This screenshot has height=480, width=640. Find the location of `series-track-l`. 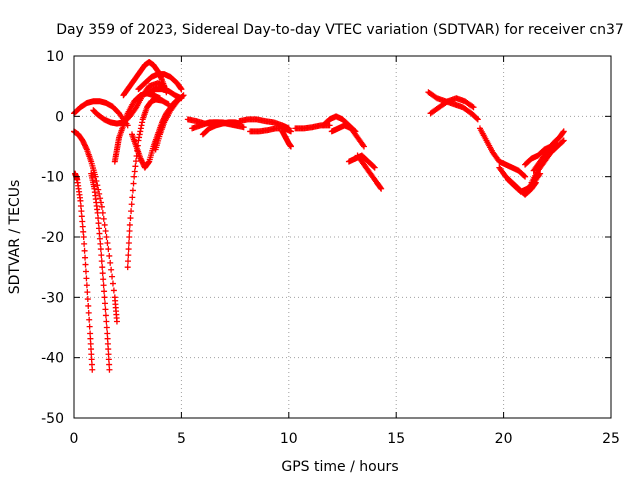

series-track-l is located at coordinates (100, 271).